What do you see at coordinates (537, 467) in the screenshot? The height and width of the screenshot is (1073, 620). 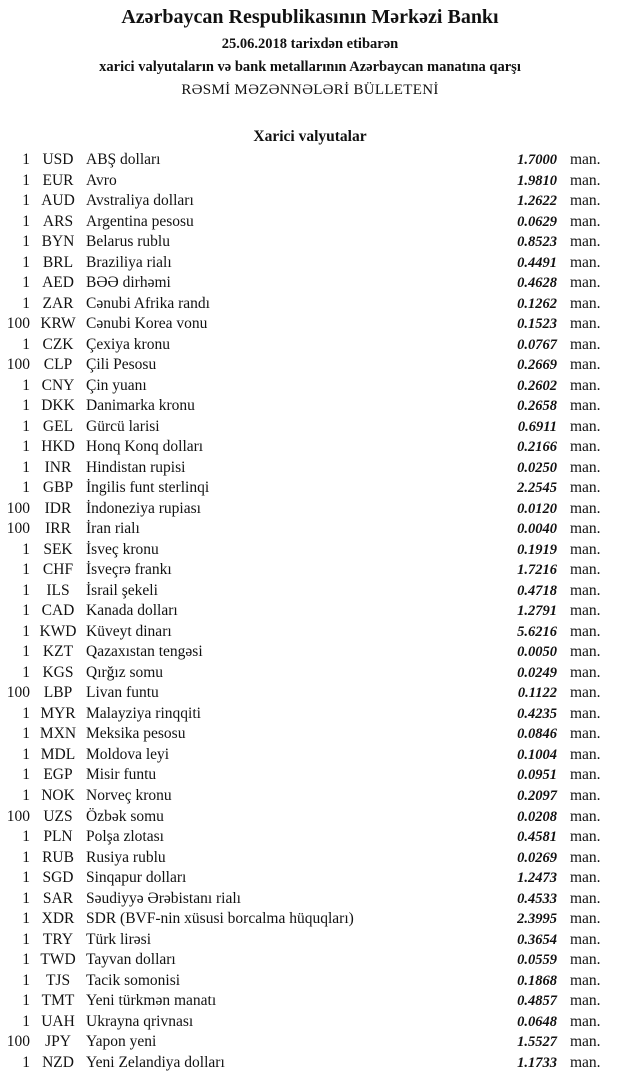 I see `rate-value-cell: 0.0250` at bounding box center [537, 467].